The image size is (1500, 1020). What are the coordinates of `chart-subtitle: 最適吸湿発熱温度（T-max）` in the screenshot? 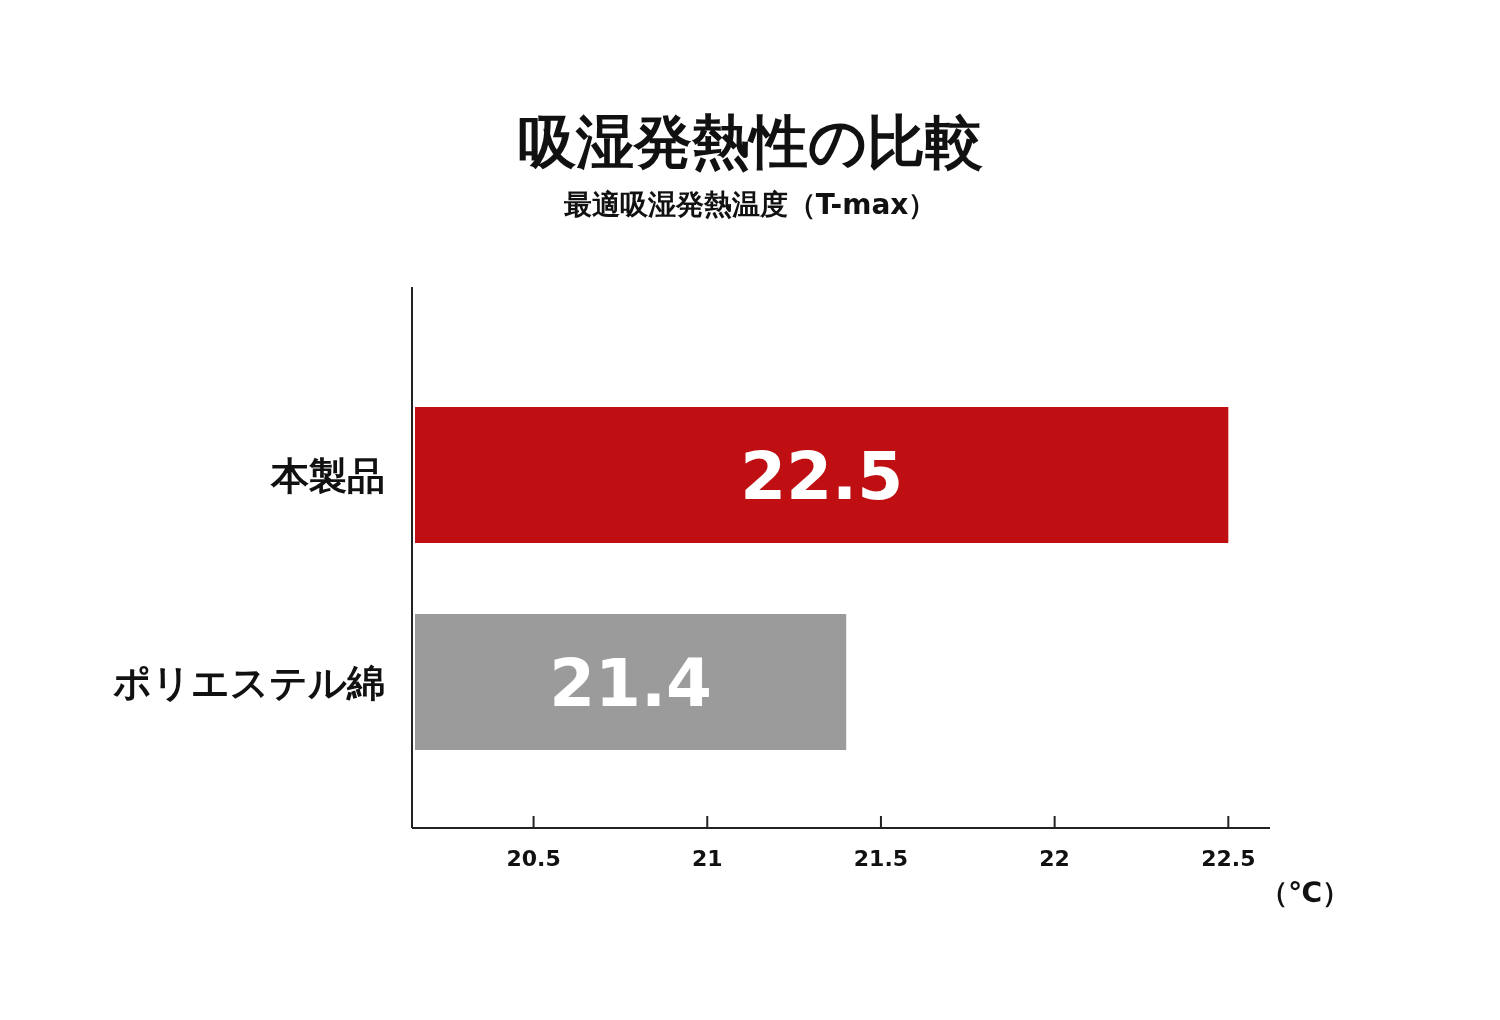 It's located at (749, 204).